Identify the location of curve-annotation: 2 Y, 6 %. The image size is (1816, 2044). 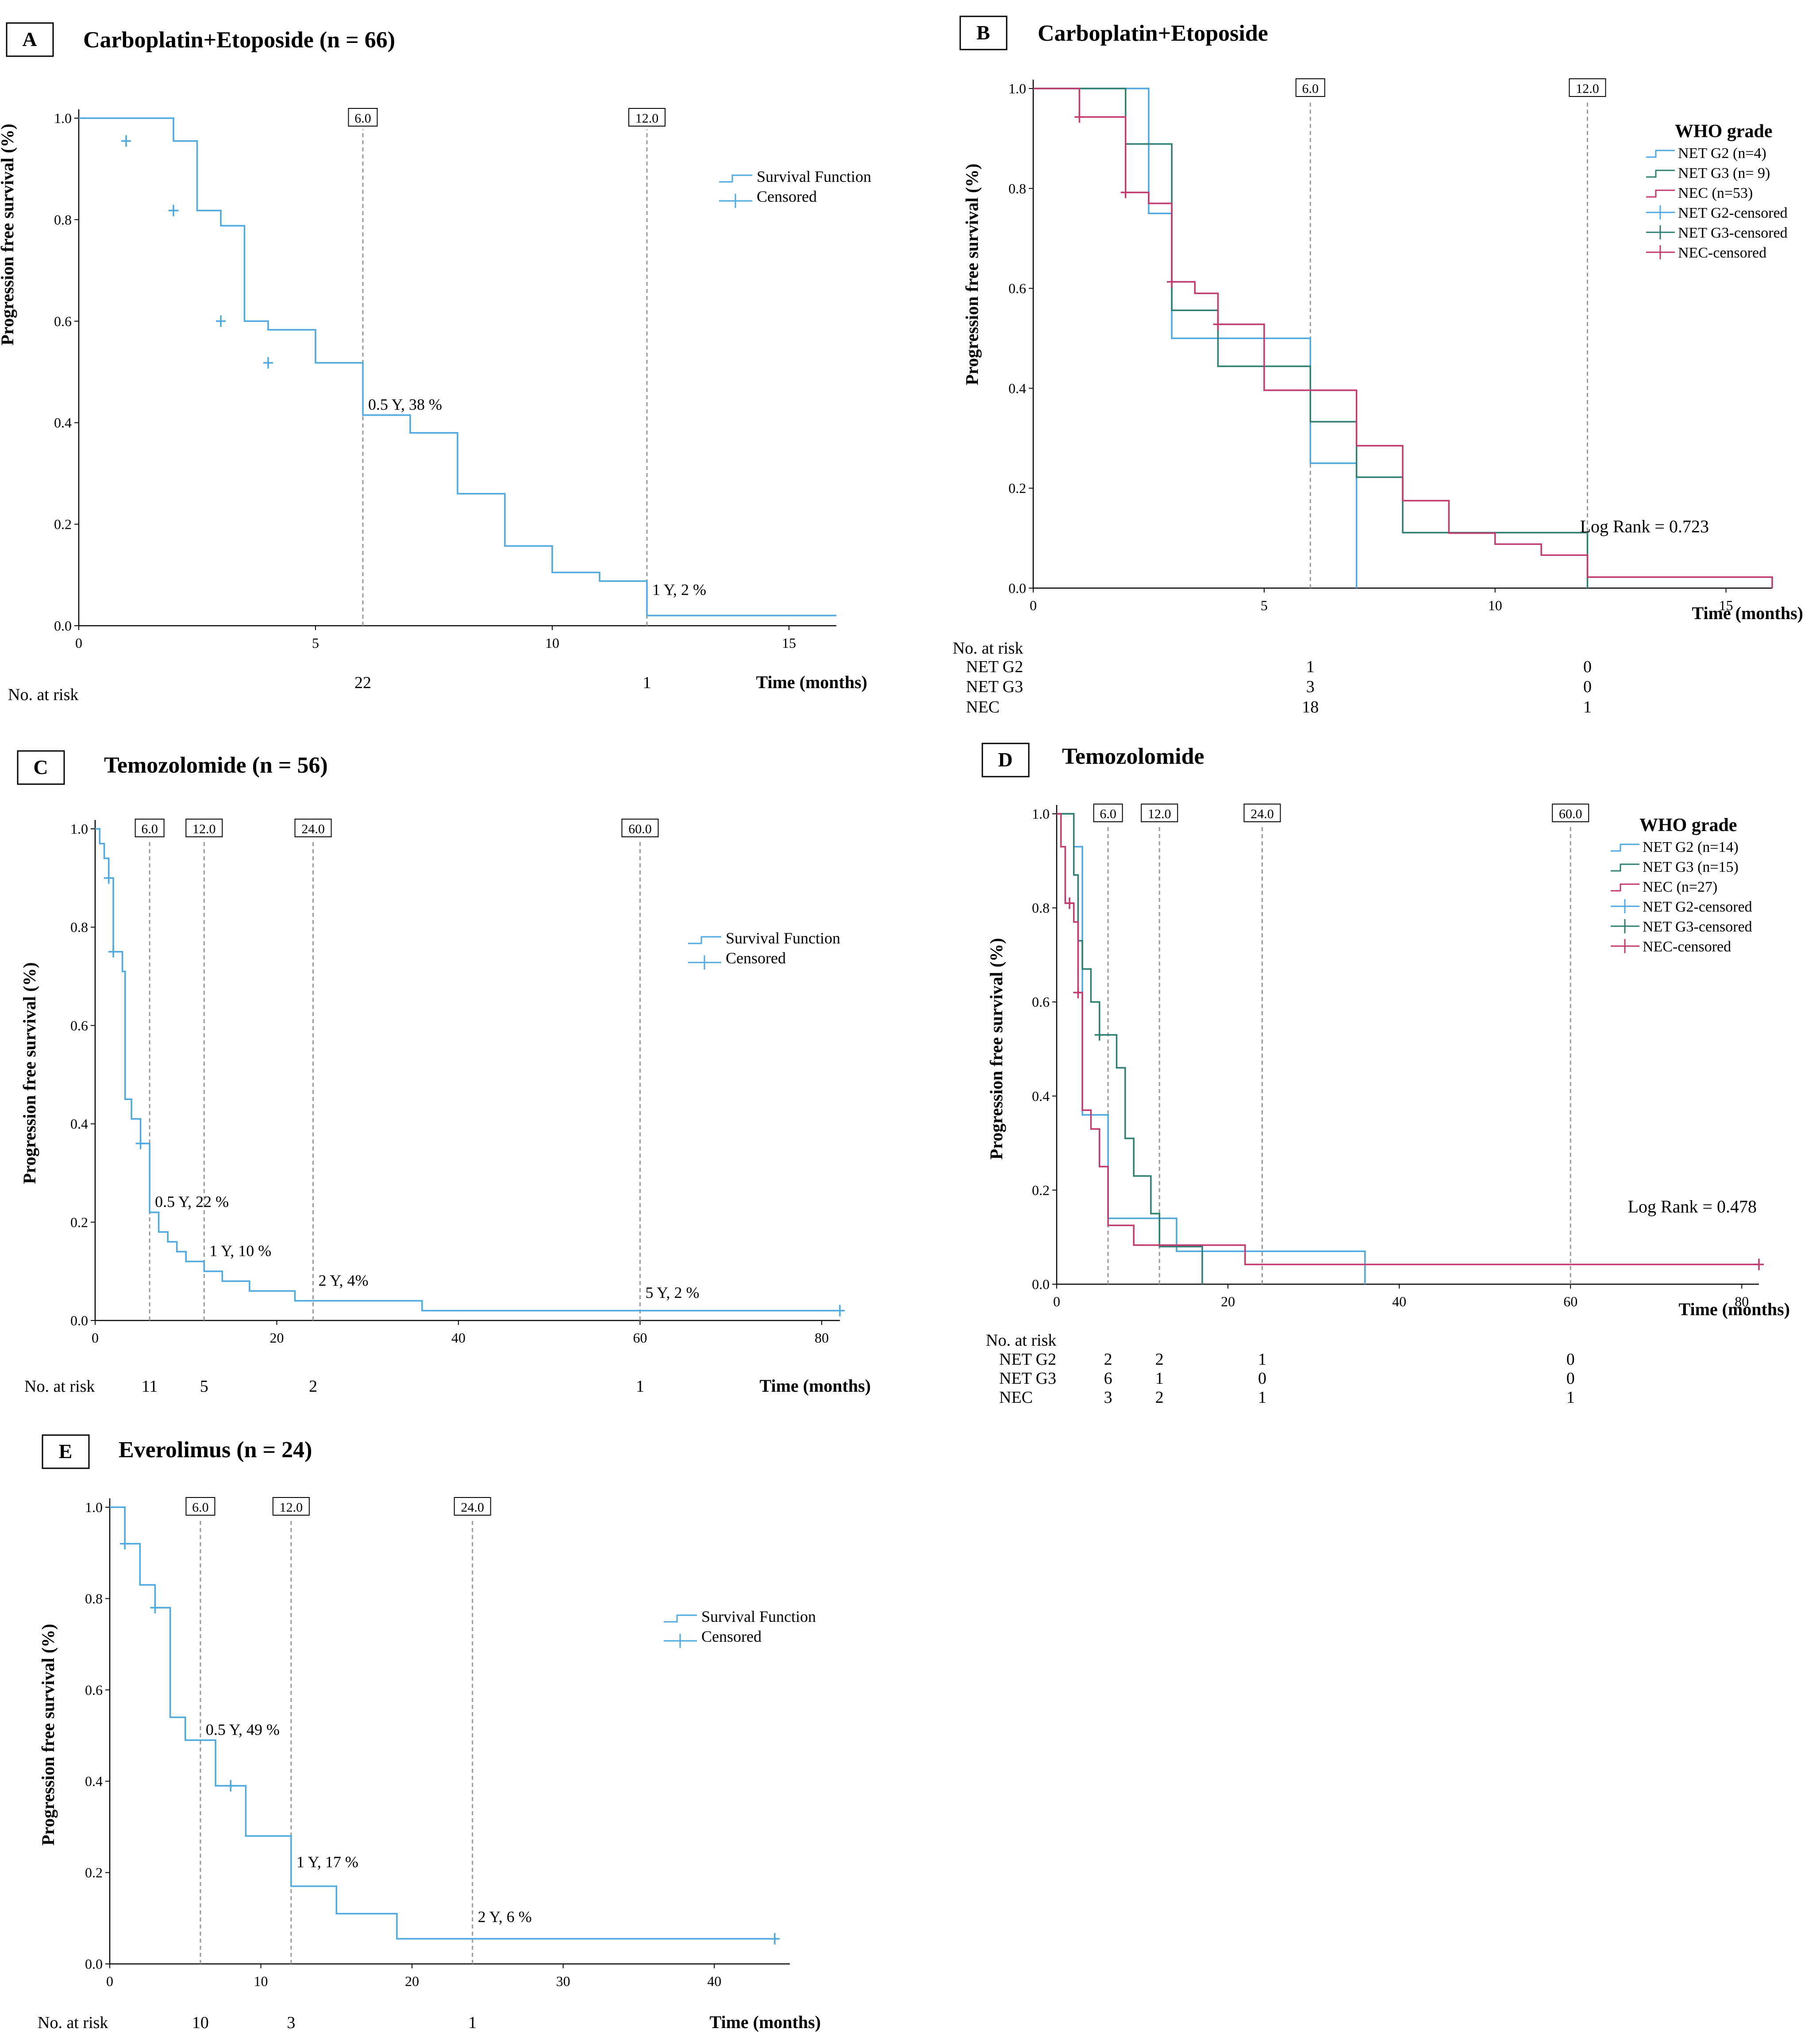
(505, 1916).